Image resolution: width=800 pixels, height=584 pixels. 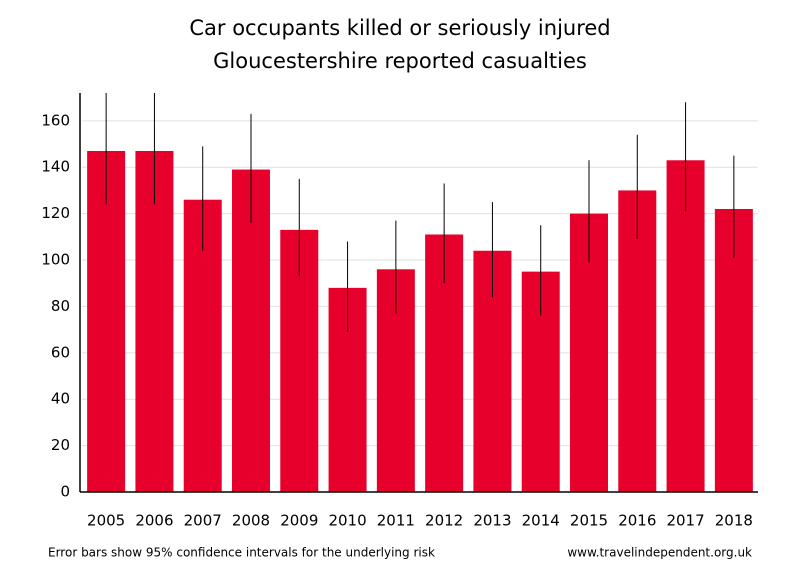 I want to click on x-tick-label: 2007, so click(x=203, y=521).